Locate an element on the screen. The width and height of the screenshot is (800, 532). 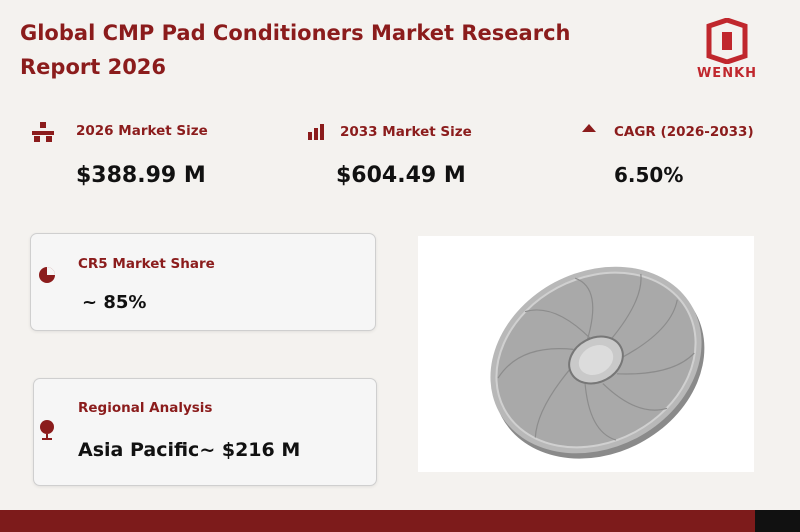
logo-icon is located at coordinates (727, 41).